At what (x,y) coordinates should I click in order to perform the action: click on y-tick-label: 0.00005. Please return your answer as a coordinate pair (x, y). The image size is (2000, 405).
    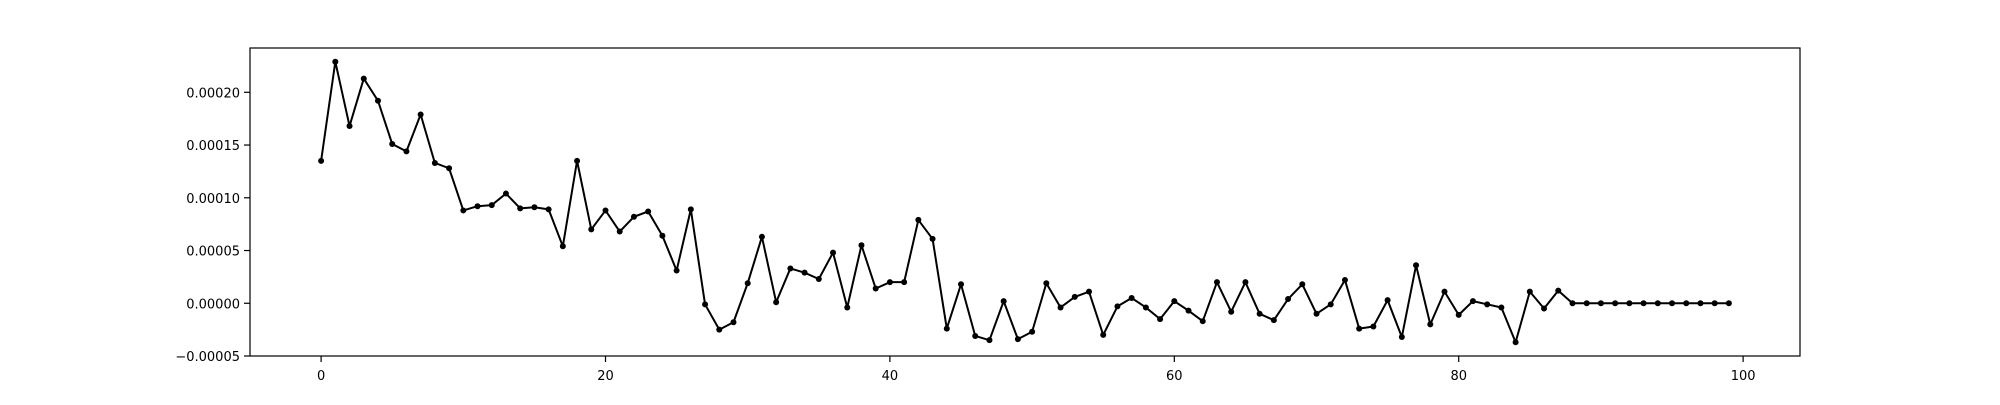
    Looking at the image, I should click on (213, 252).